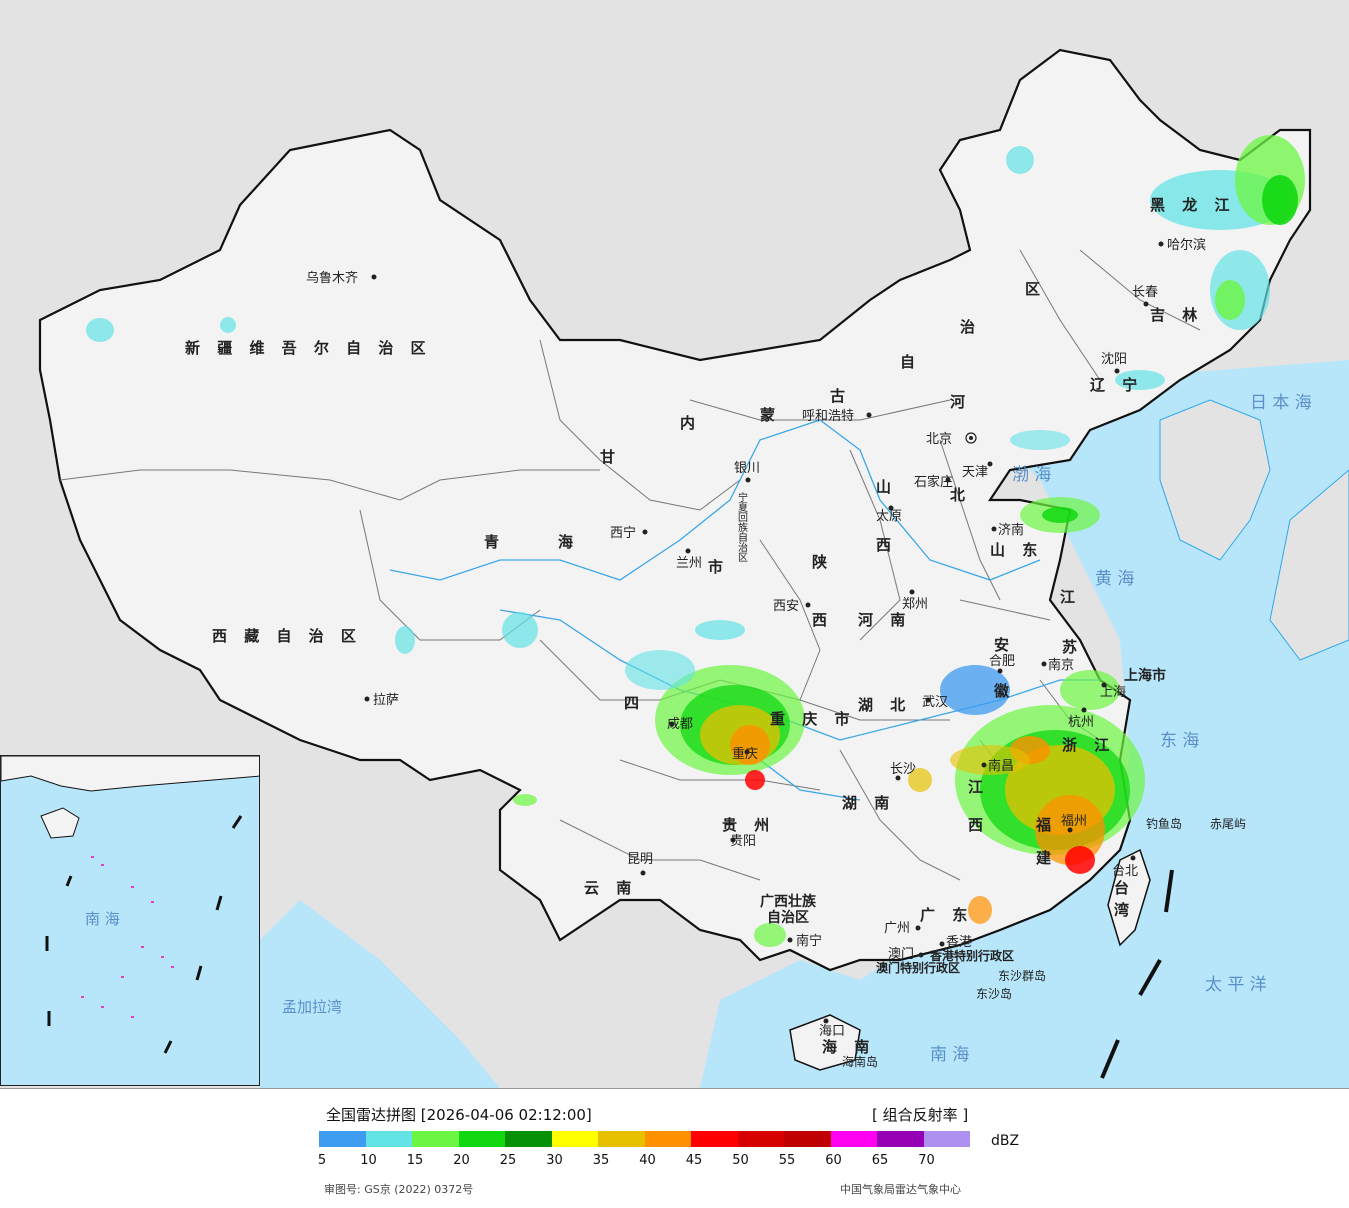 This screenshot has height=1208, width=1349. What do you see at coordinates (1116, 385) in the screenshot?
I see `province-label-liaoning: 辽 宁` at bounding box center [1116, 385].